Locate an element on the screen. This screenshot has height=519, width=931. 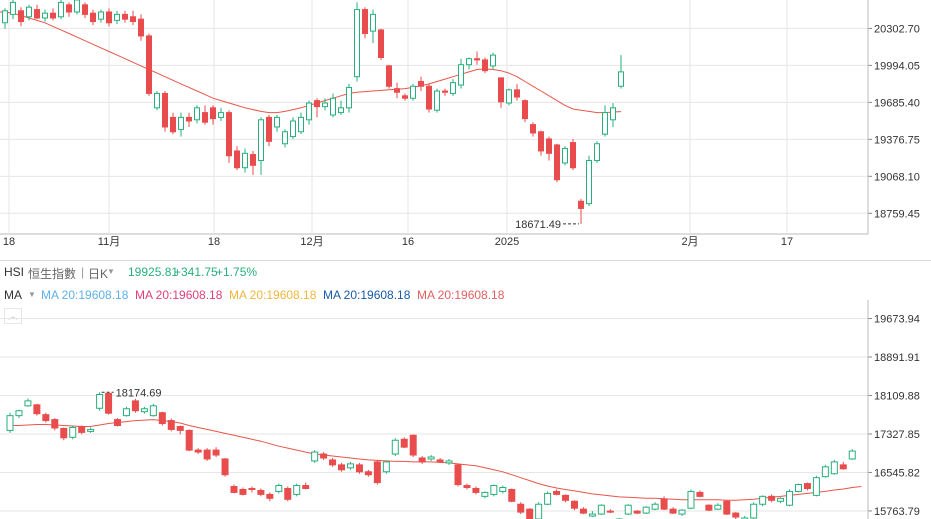
ma-legend-label: MA is located at coordinates (13, 295).